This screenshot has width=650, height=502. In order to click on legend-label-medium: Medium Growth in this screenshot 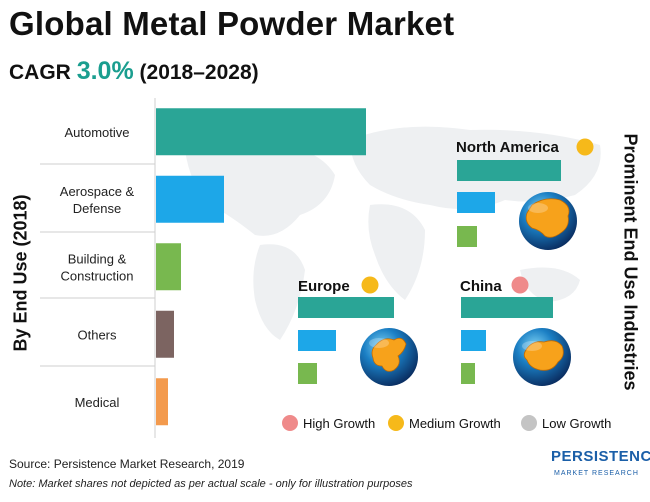, I will do `click(455, 423)`.